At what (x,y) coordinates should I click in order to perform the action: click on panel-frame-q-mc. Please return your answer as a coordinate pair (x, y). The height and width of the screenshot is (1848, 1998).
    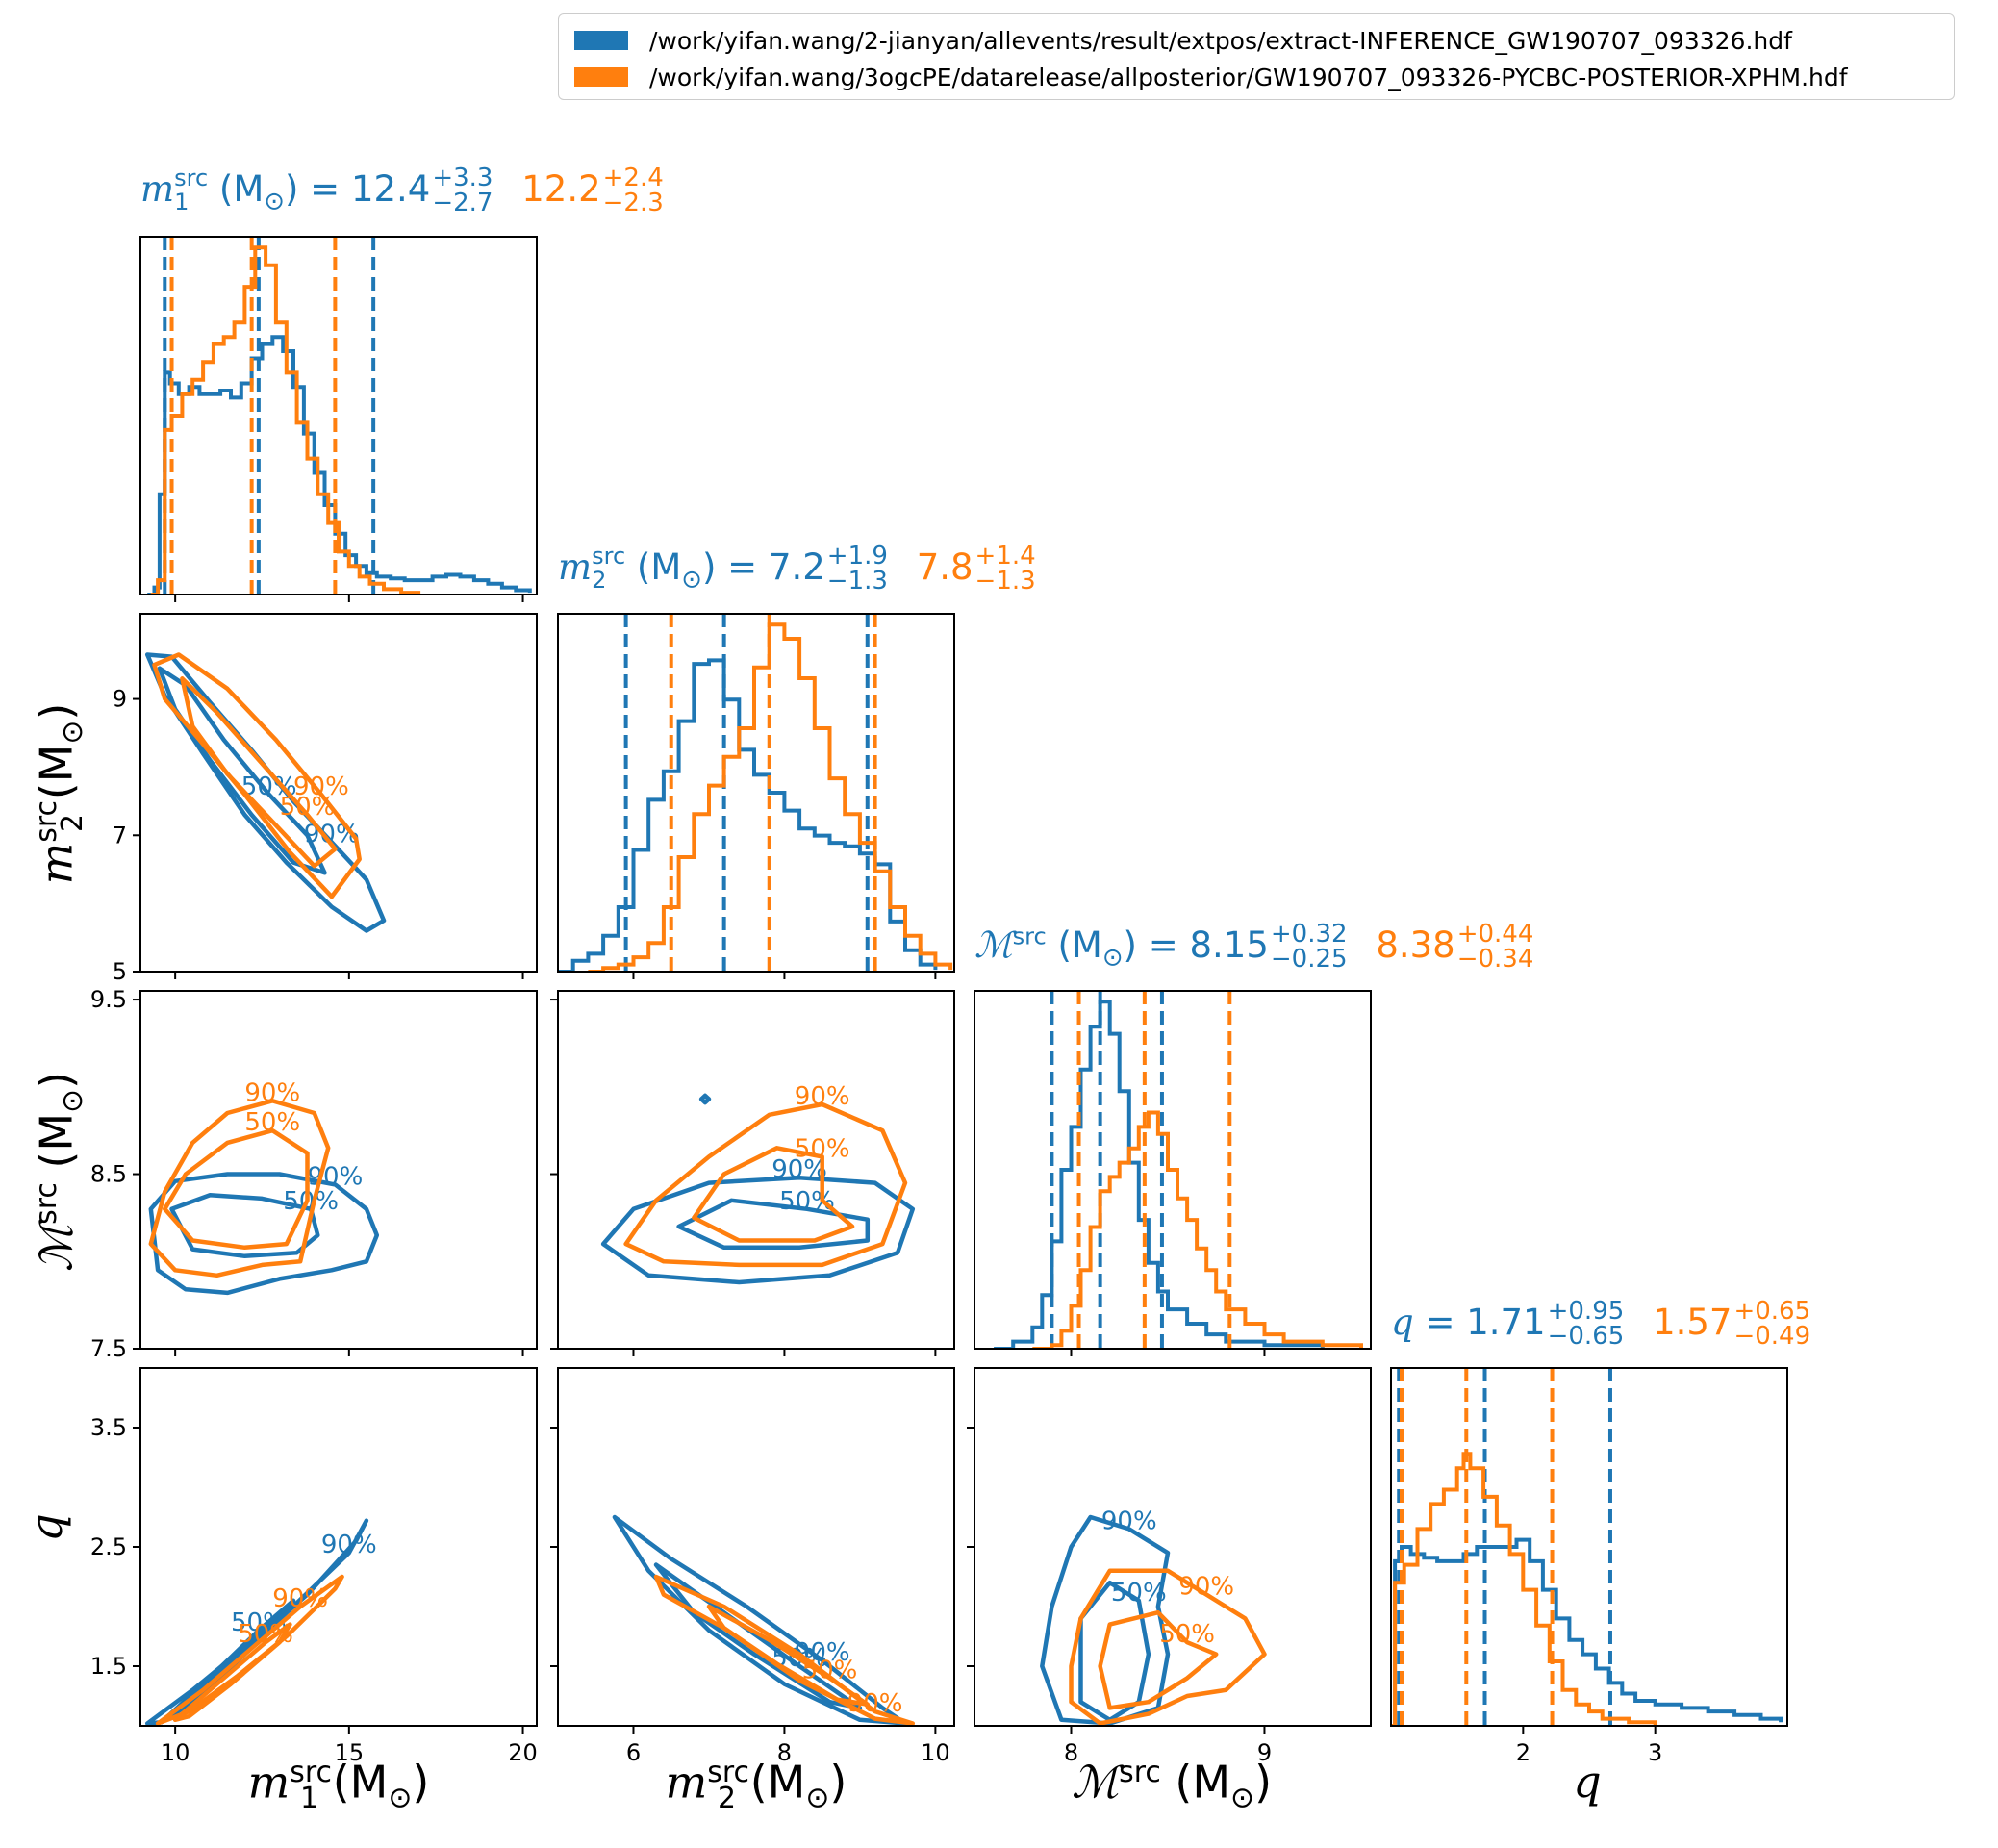
    Looking at the image, I should click on (1173, 1547).